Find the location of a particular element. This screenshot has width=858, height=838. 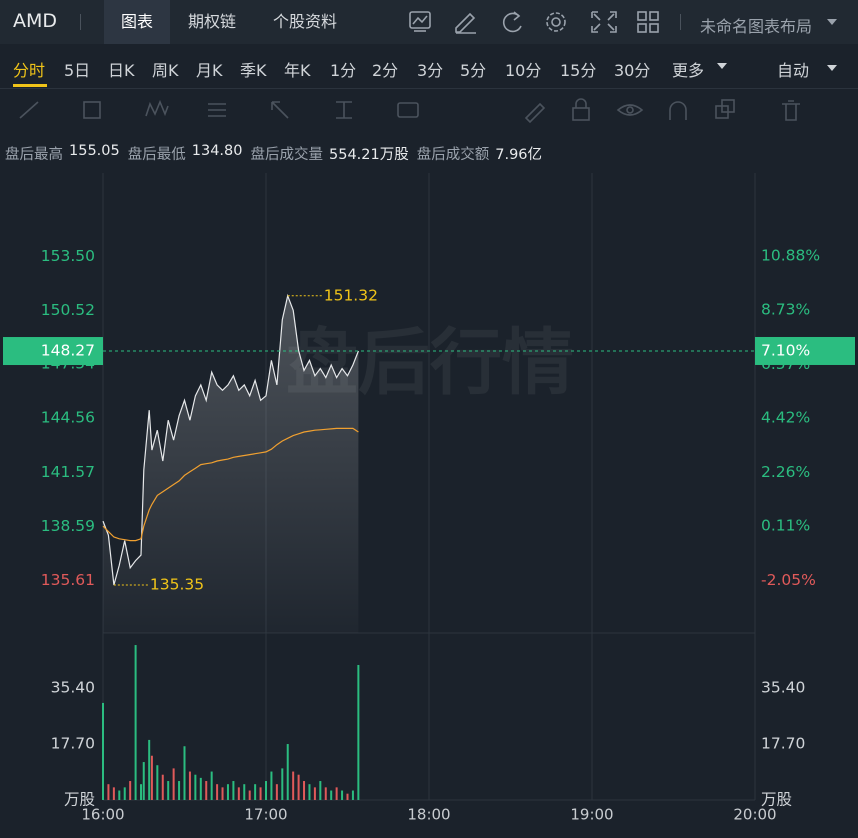

y-tick-label: 144.56 is located at coordinates (68, 418).